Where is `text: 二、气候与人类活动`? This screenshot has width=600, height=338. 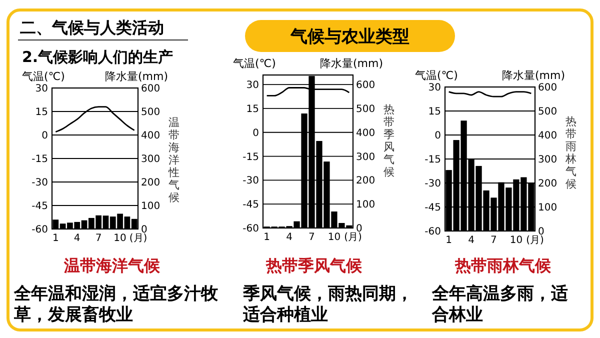
text: 二、气候与人类活动 is located at coordinates (92, 27).